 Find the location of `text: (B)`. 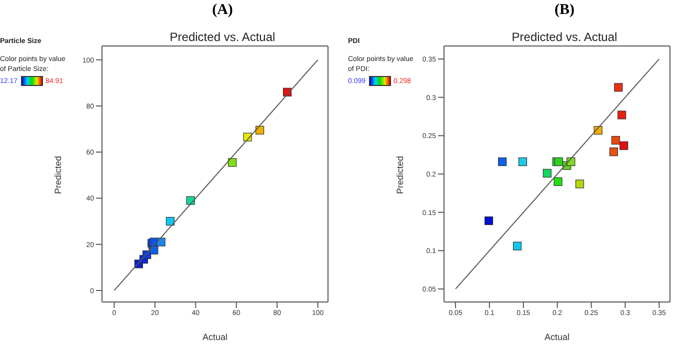

text: (B) is located at coordinates (565, 10).